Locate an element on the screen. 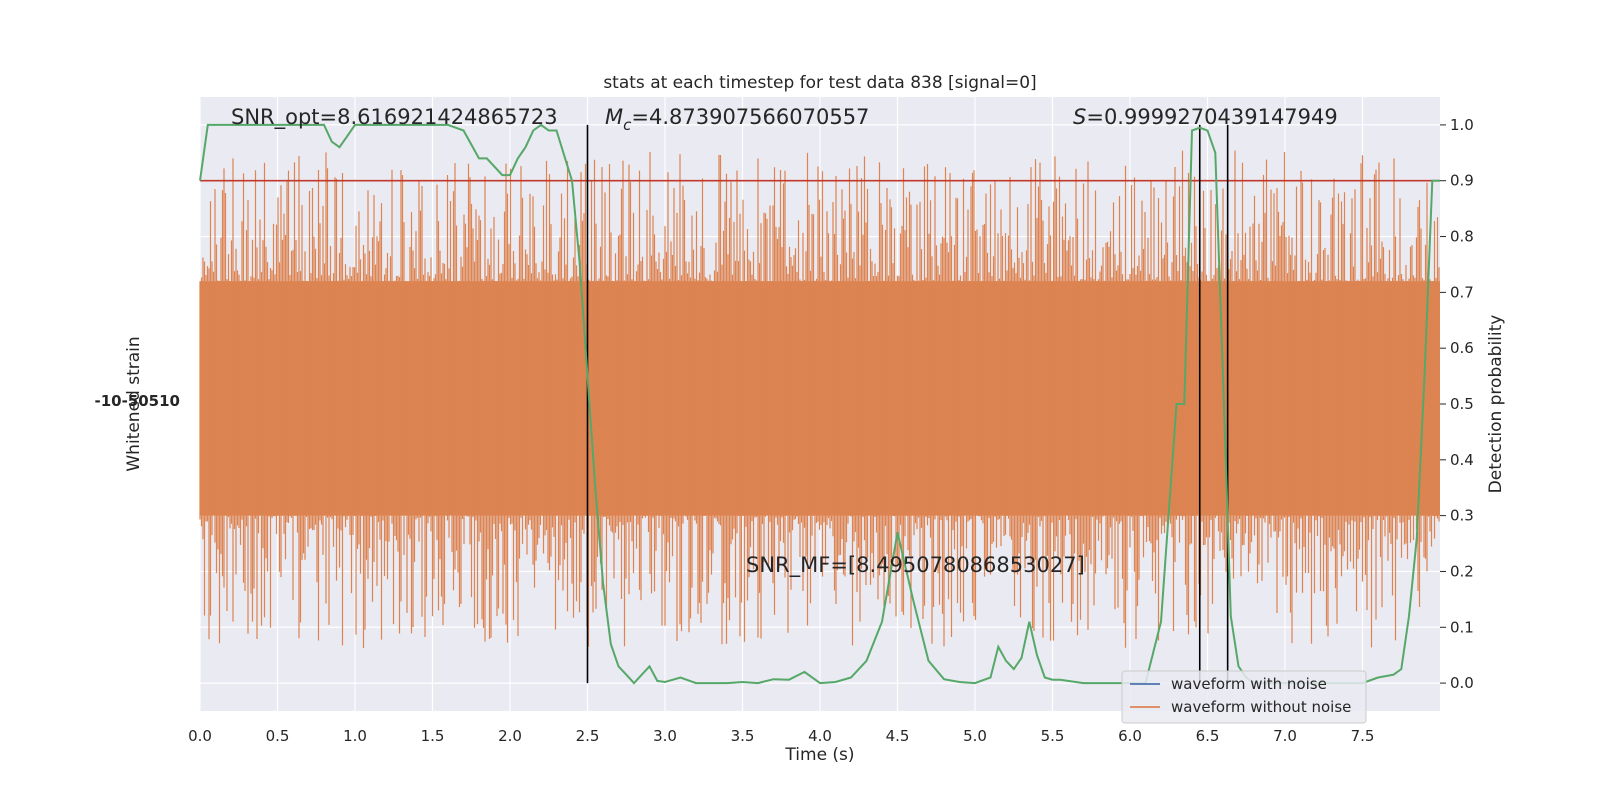 Image resolution: width=1600 pixels, height=800 pixels. y-axis-label-left: Whitened strain is located at coordinates (134, 403).